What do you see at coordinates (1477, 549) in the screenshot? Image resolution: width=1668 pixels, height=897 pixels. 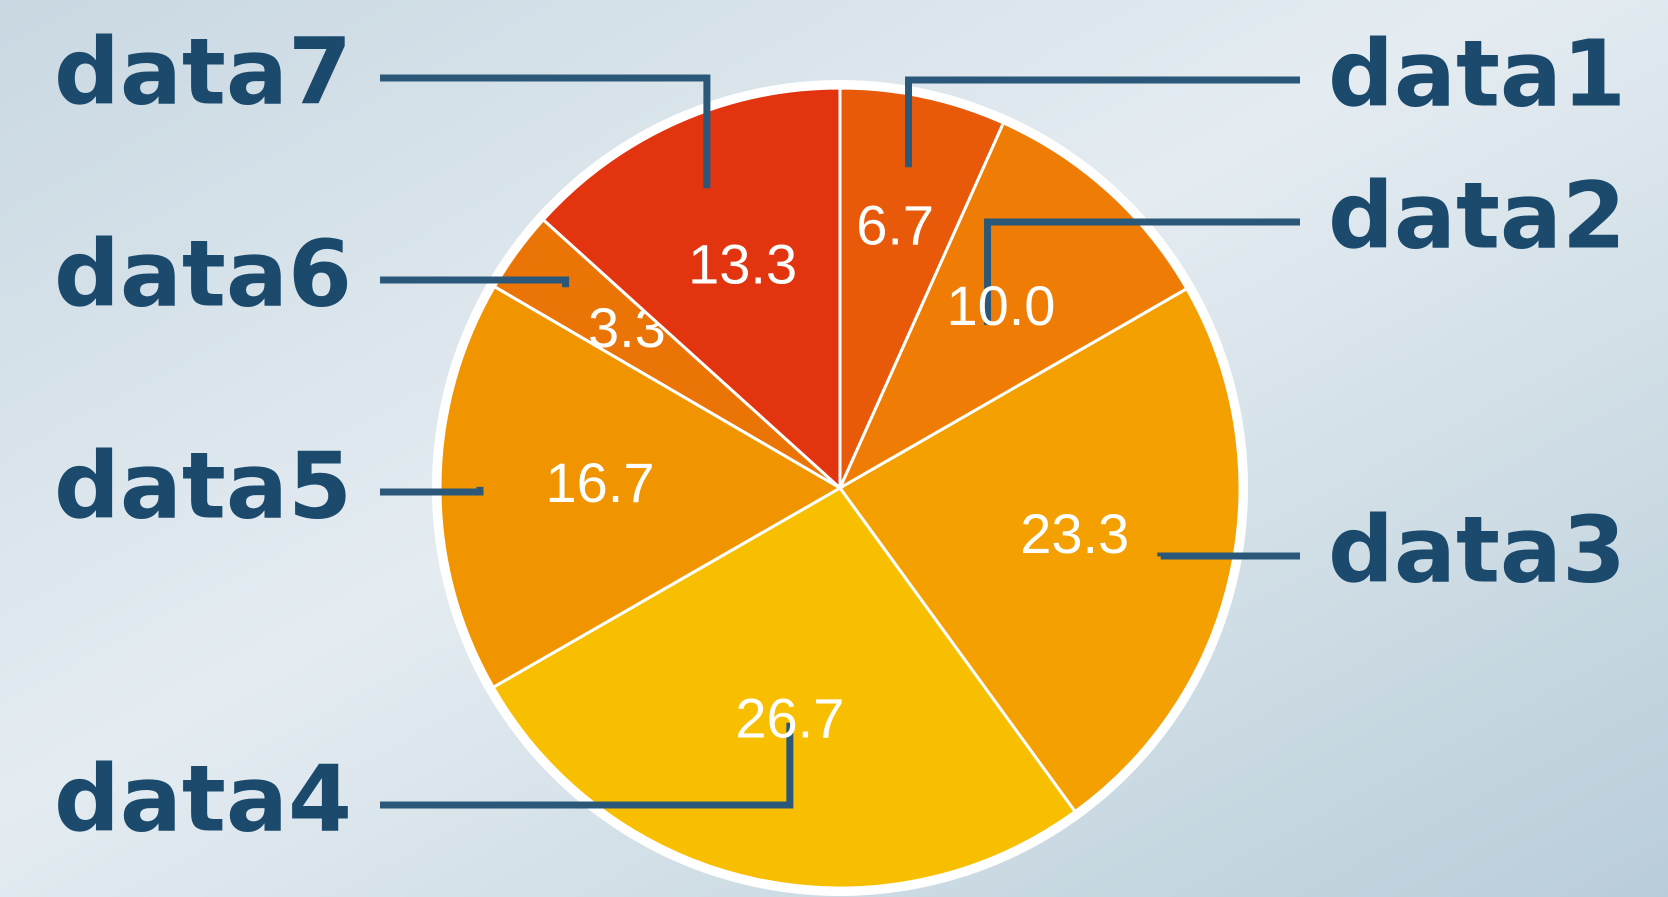 I see `legend-label: data3` at bounding box center [1477, 549].